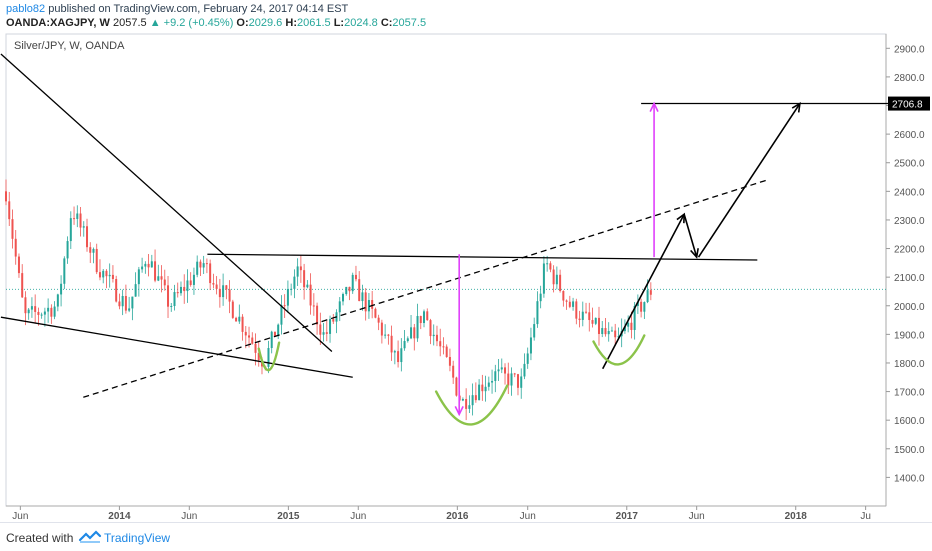 The image size is (932, 551). Describe the element at coordinates (69, 46) in the screenshot. I see `chart-title: Silver/JPY, W, OANDA` at that location.